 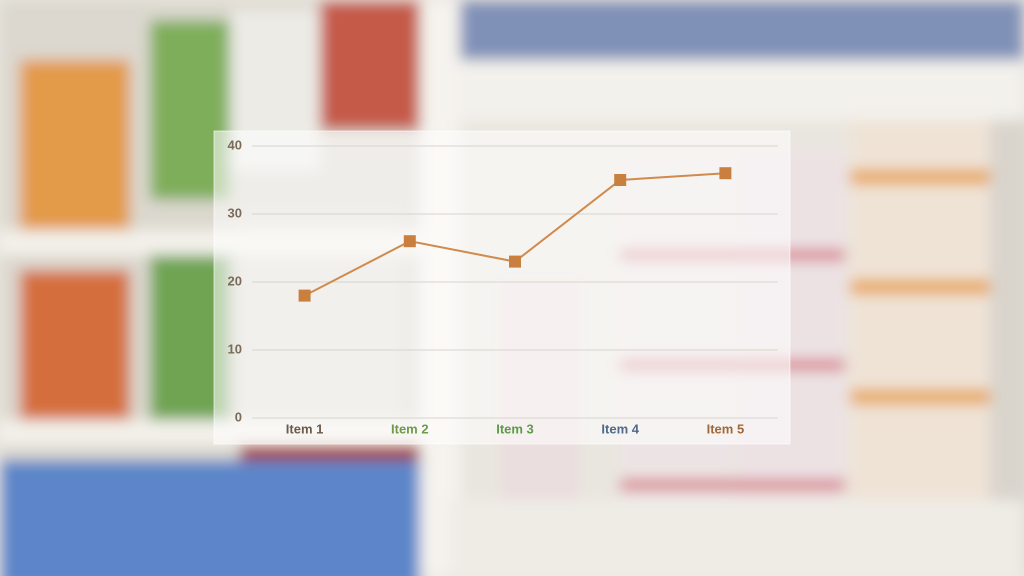 I want to click on x-tick-label: Item 4, so click(x=620, y=428).